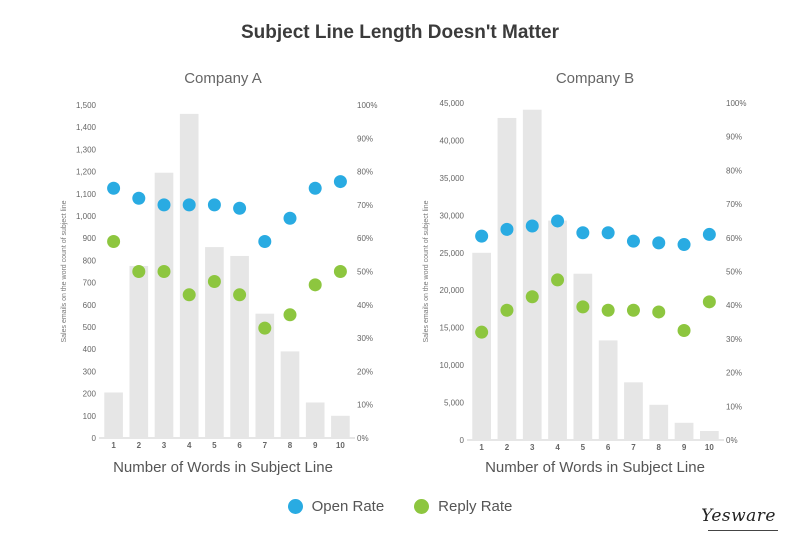 Image resolution: width=800 pixels, height=550 pixels. Describe the element at coordinates (86, 194) in the screenshot. I see `y-tick-label: 1,100` at that location.